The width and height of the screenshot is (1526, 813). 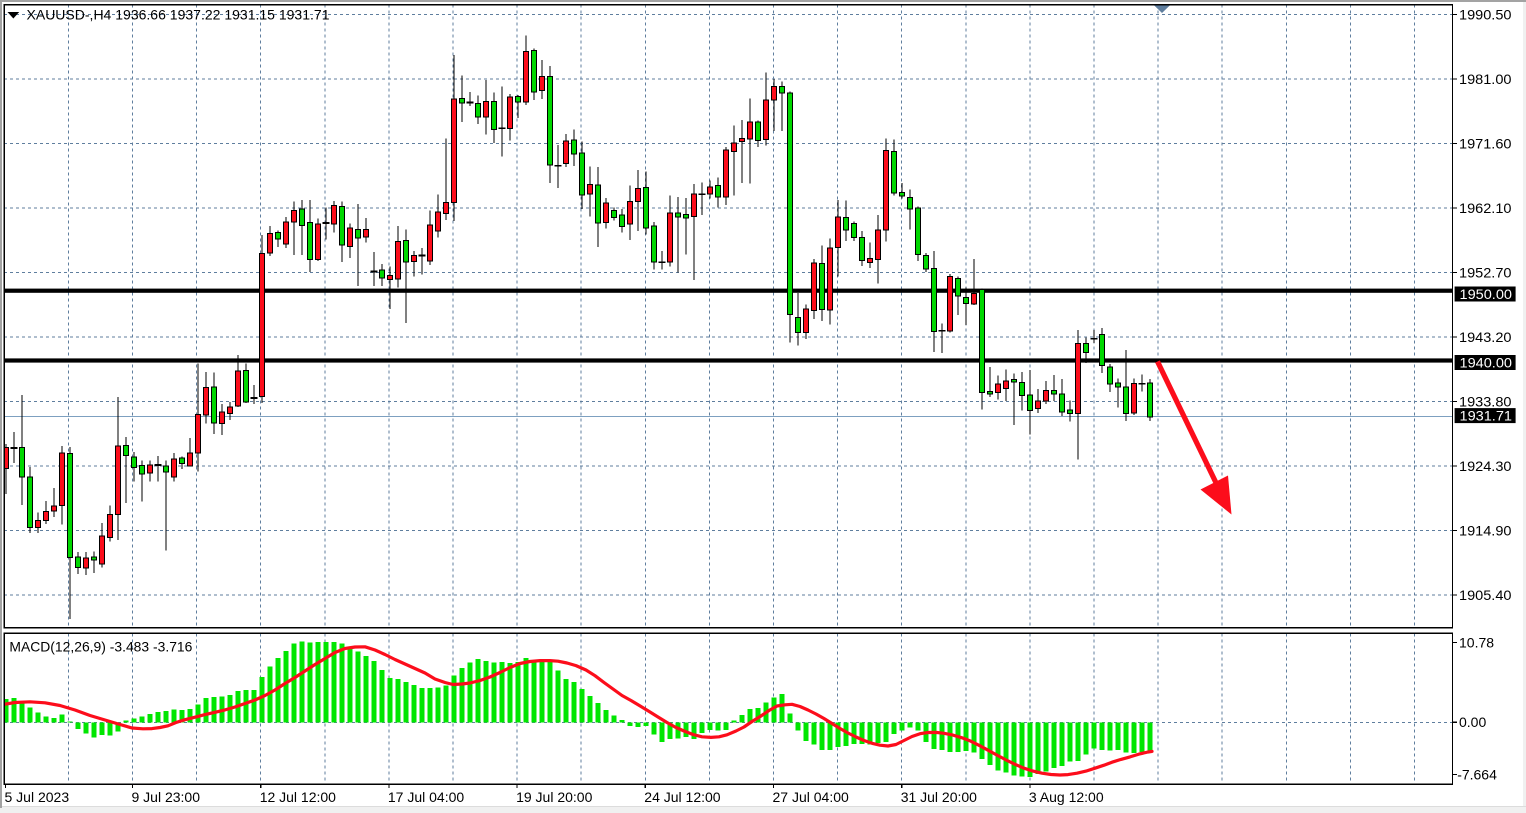 I want to click on svg-text: 27 Jul 04:00, so click(x=811, y=797).